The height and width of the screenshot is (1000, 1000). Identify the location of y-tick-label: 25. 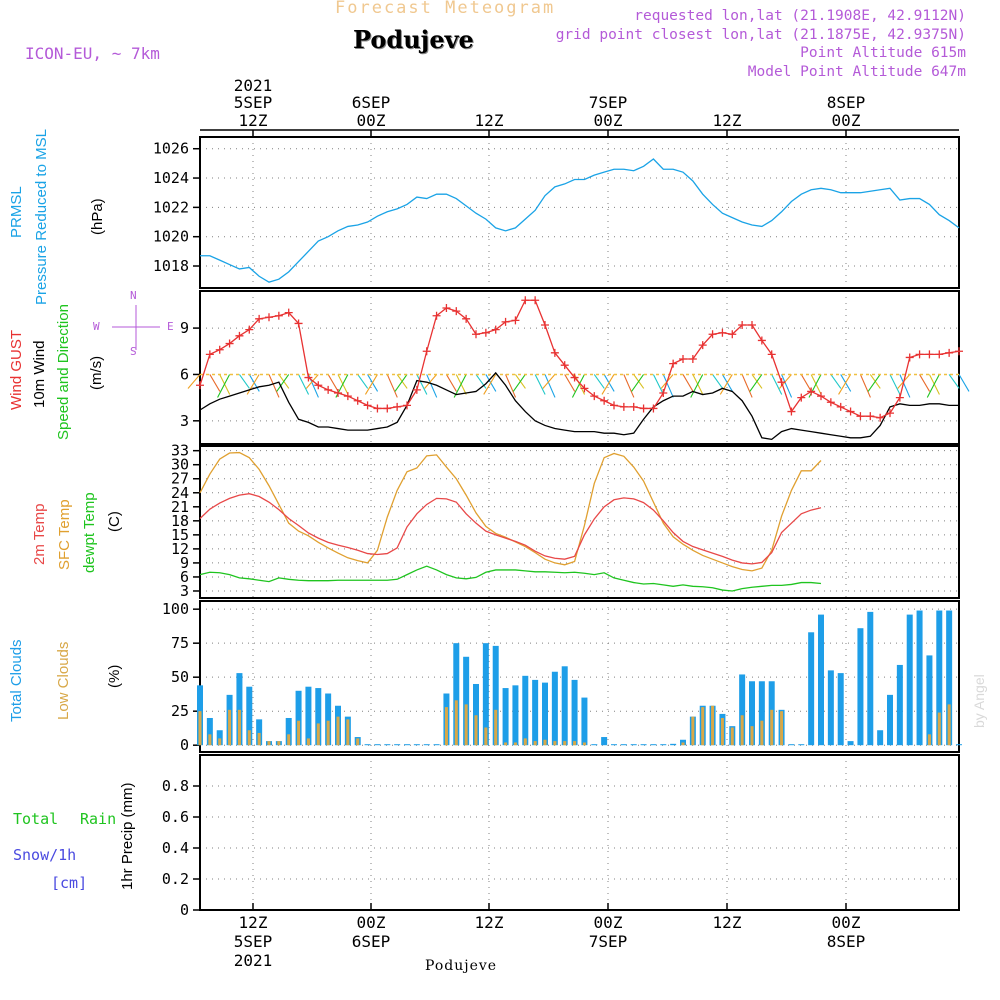
(180, 711).